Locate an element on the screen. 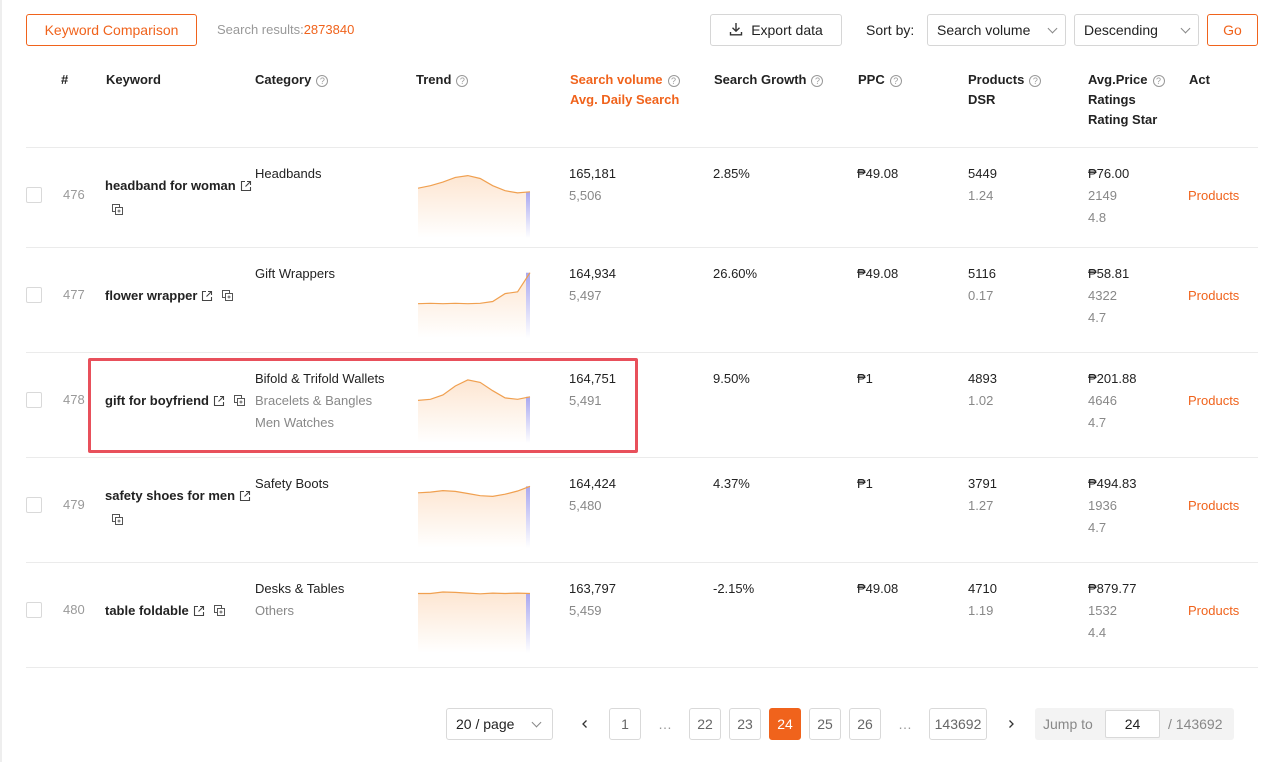  ratings-count: 4322 is located at coordinates (1102, 295).